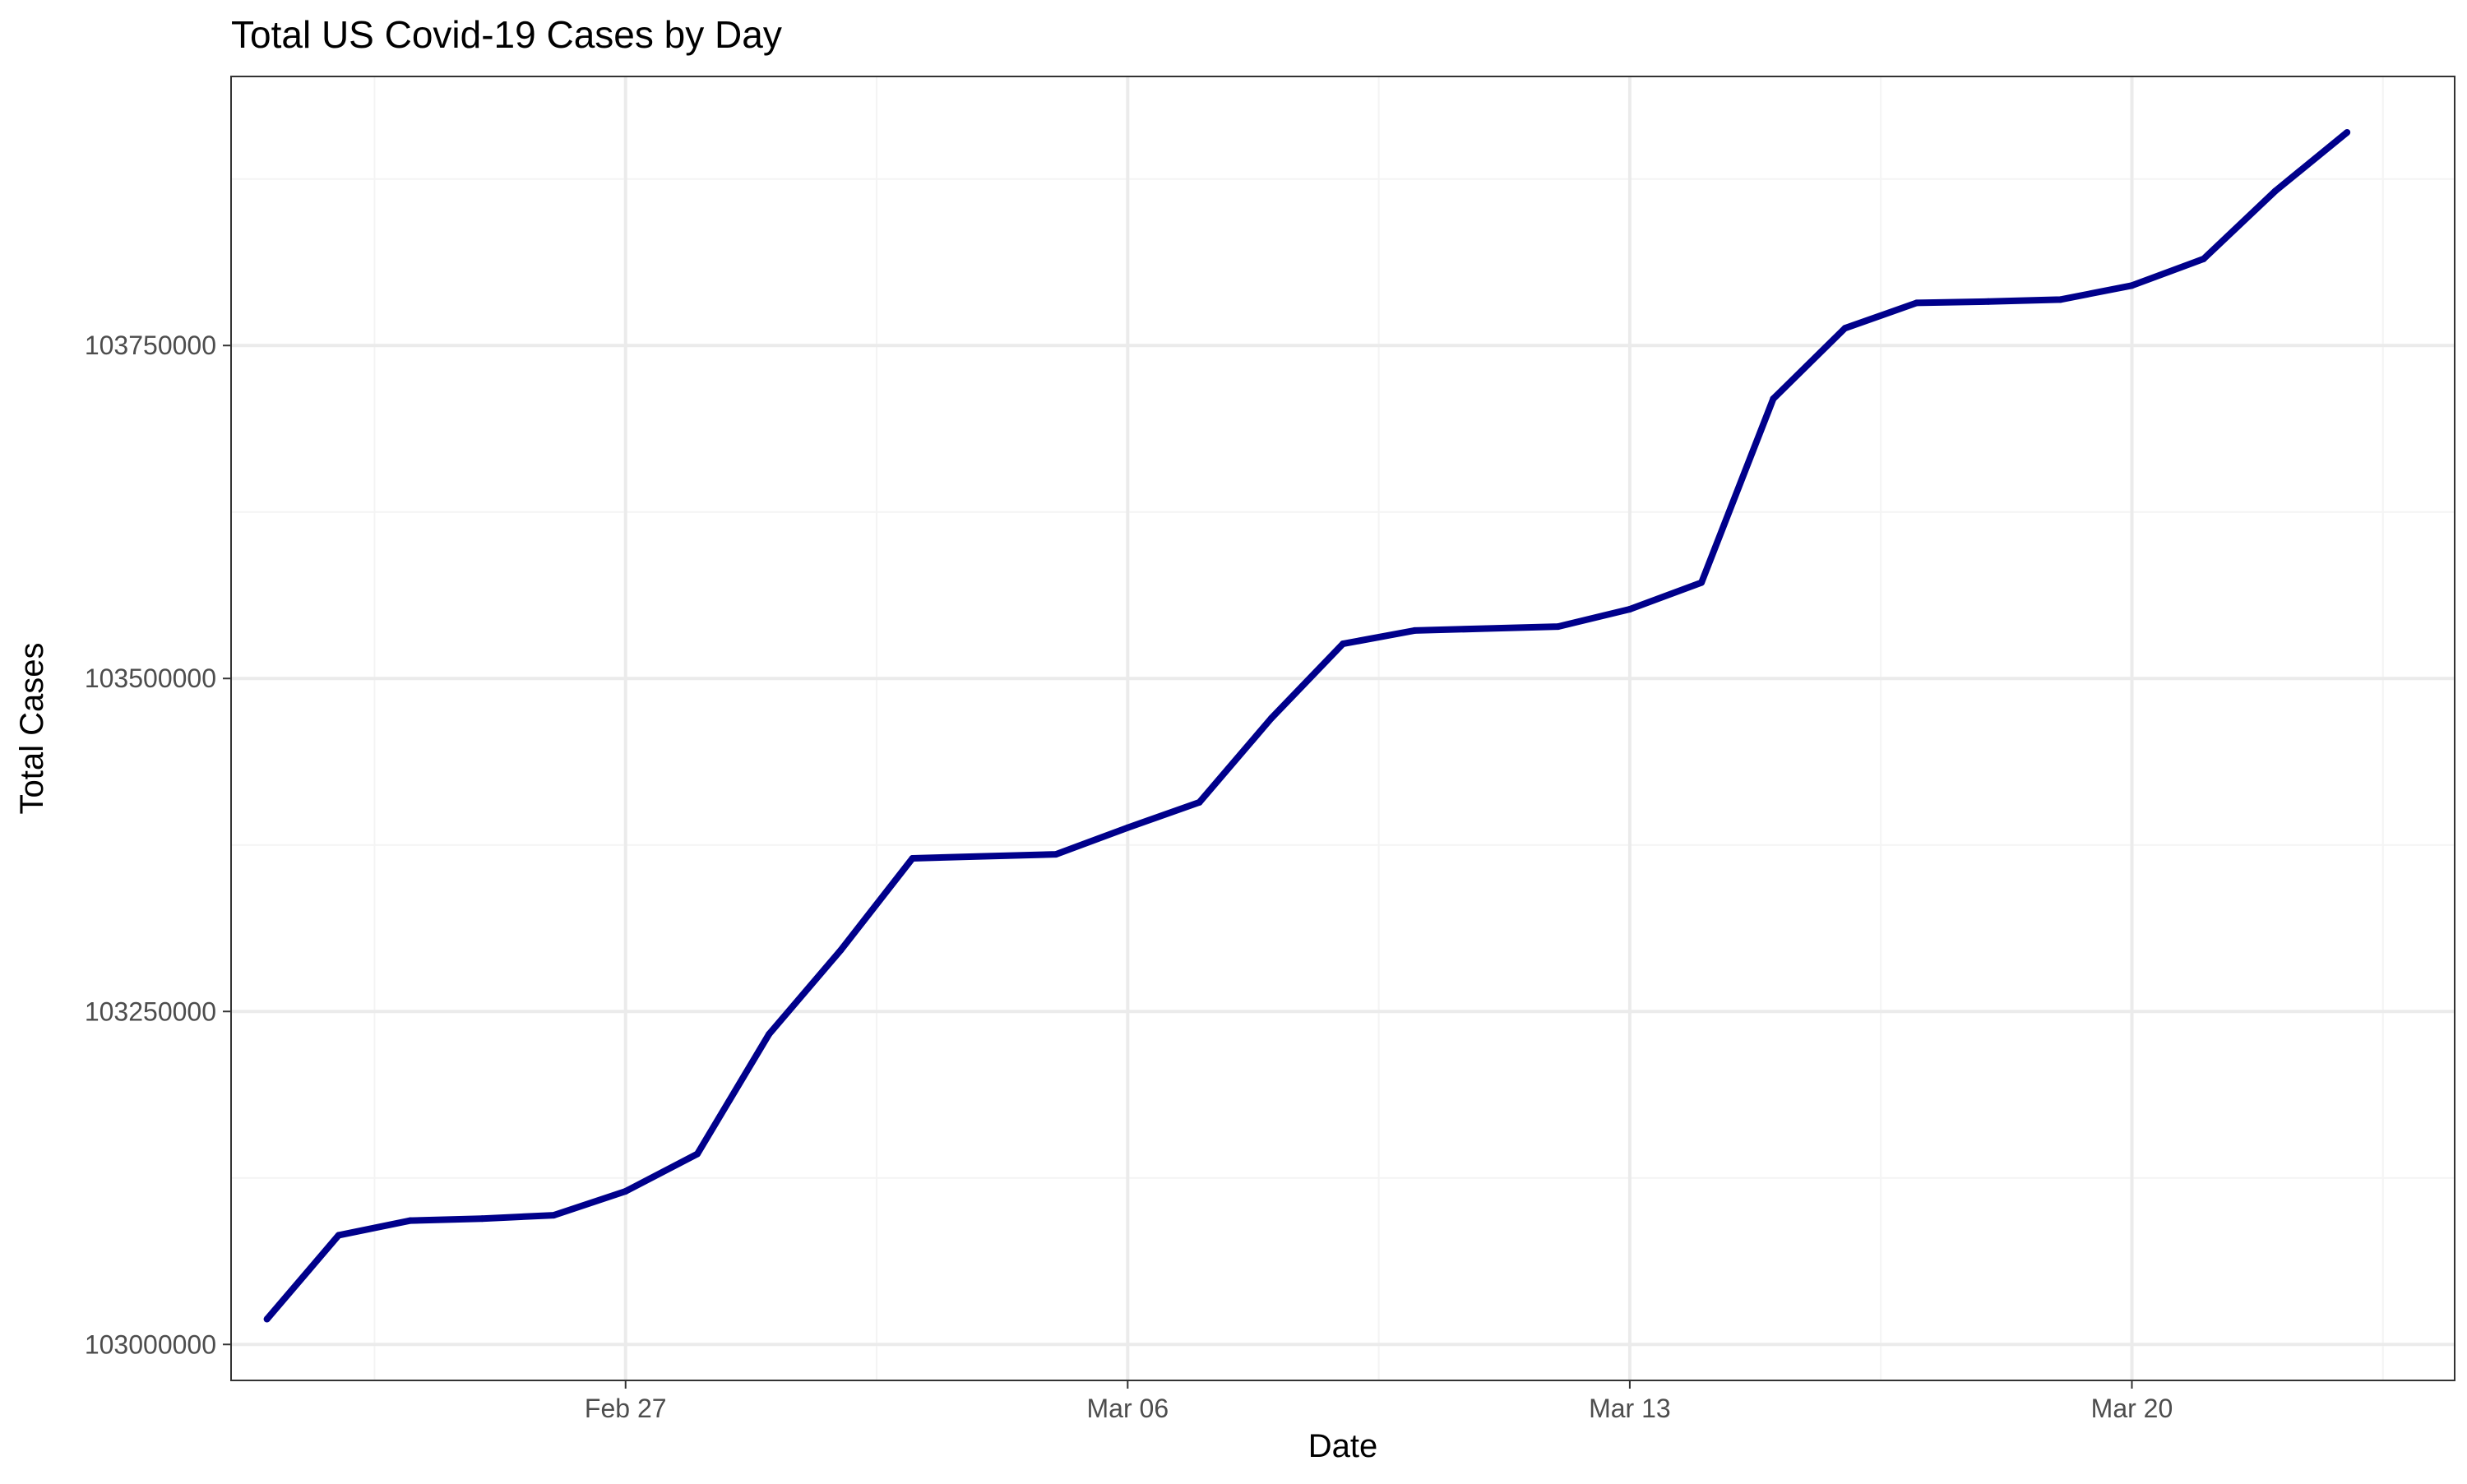 The width and height of the screenshot is (2467, 1484). I want to click on chart-title: Total US Covid-19 Cases by Day, so click(506, 35).